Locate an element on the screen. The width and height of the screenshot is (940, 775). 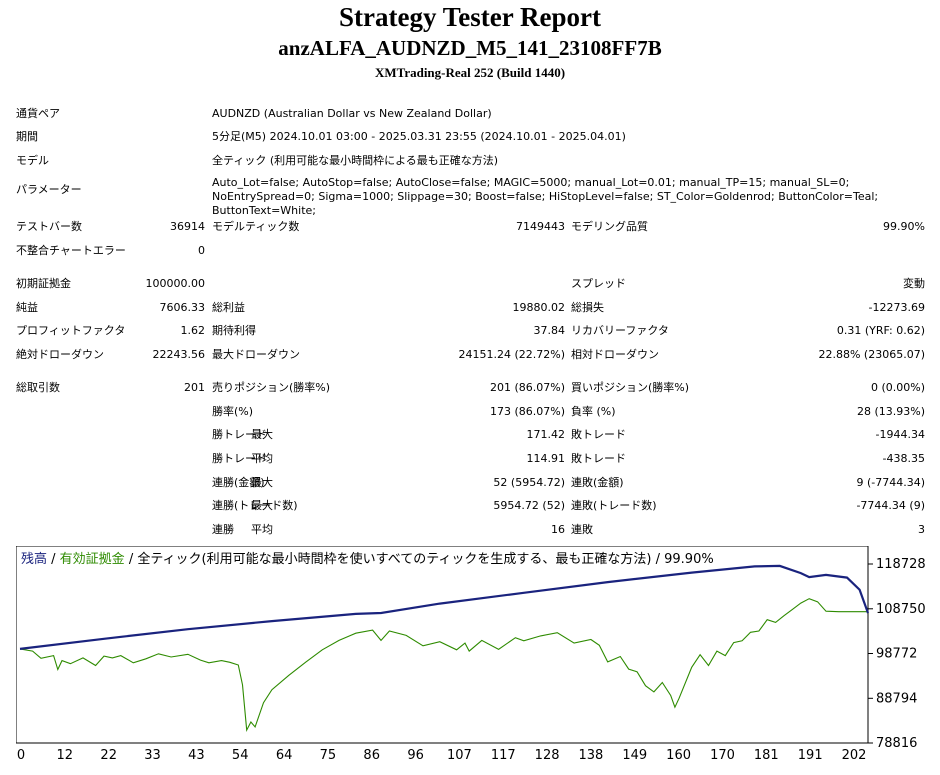
trades-value: 201 is located at coordinates (194, 387).